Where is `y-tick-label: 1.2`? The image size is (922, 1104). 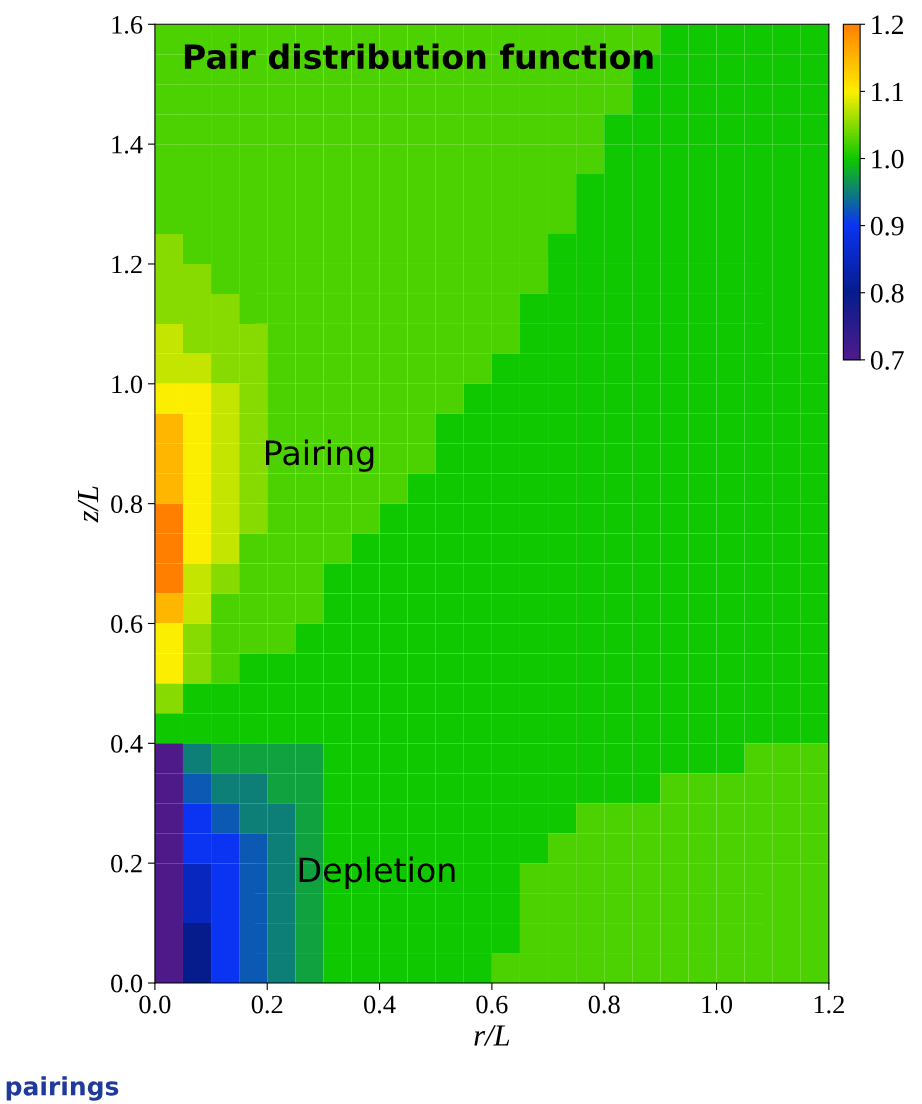 y-tick-label: 1.2 is located at coordinates (127, 264).